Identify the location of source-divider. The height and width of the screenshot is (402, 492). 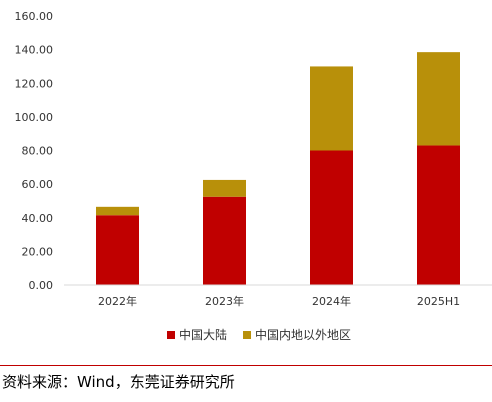
(246, 365).